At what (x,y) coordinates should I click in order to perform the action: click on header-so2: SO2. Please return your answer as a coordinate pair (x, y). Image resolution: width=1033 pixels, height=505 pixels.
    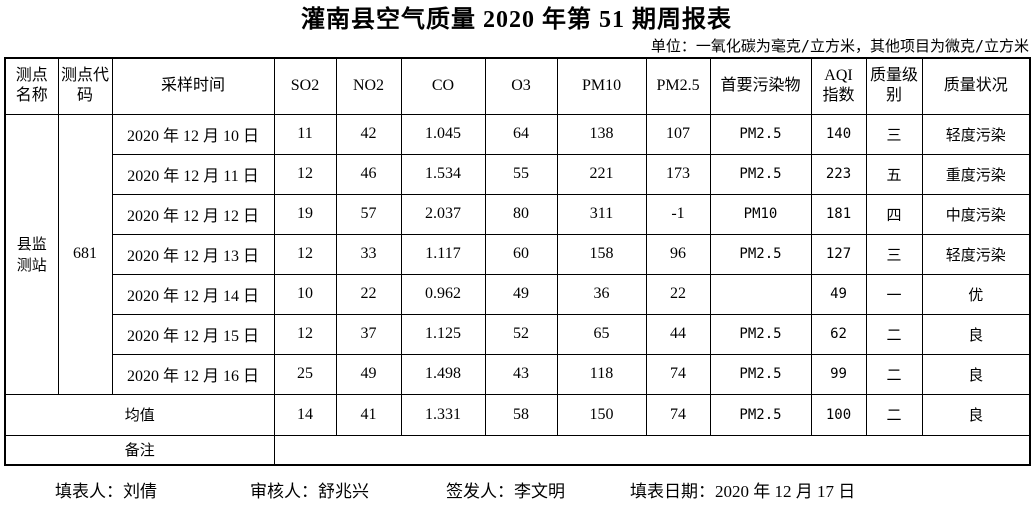
    Looking at the image, I should click on (305, 86).